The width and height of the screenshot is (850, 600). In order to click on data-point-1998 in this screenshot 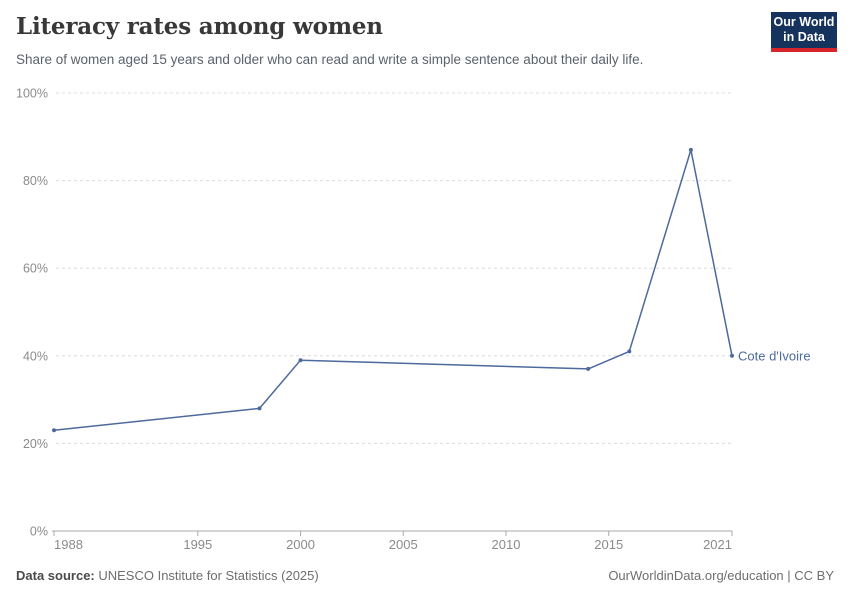, I will do `click(259, 408)`.